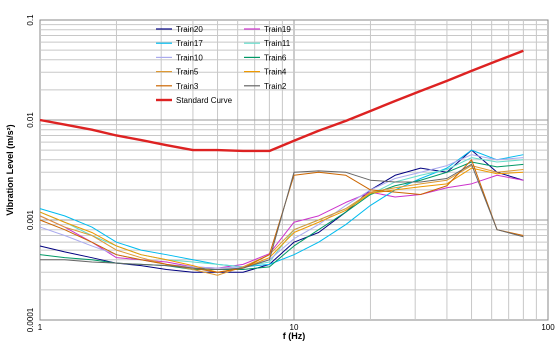  I want to click on legend-label-standard-curve: Standard Curve, so click(204, 100).